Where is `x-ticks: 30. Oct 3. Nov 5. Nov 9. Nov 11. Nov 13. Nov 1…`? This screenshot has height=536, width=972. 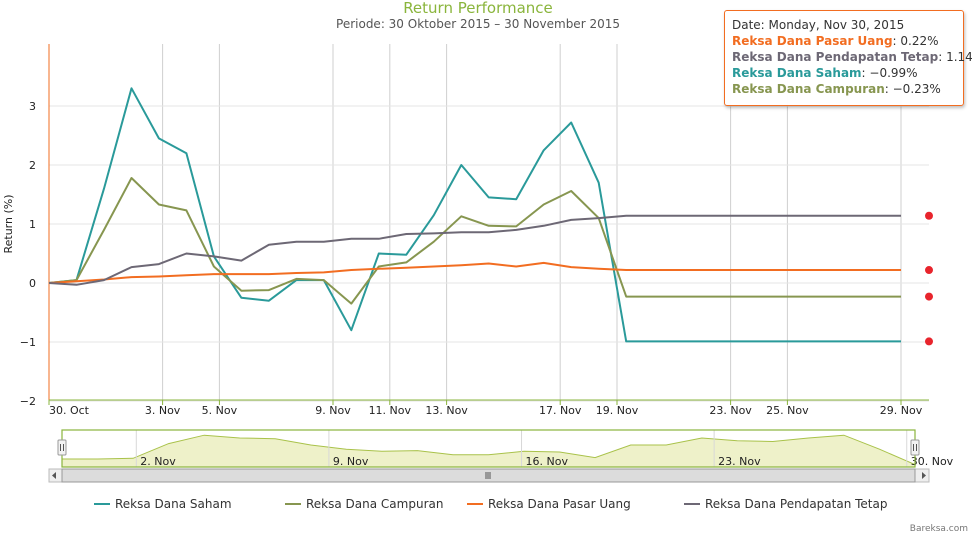 x-ticks: 30. Oct 3. Nov 5. Nov 9. Nov 11. Nov 13. Nov 1… is located at coordinates (485, 408).